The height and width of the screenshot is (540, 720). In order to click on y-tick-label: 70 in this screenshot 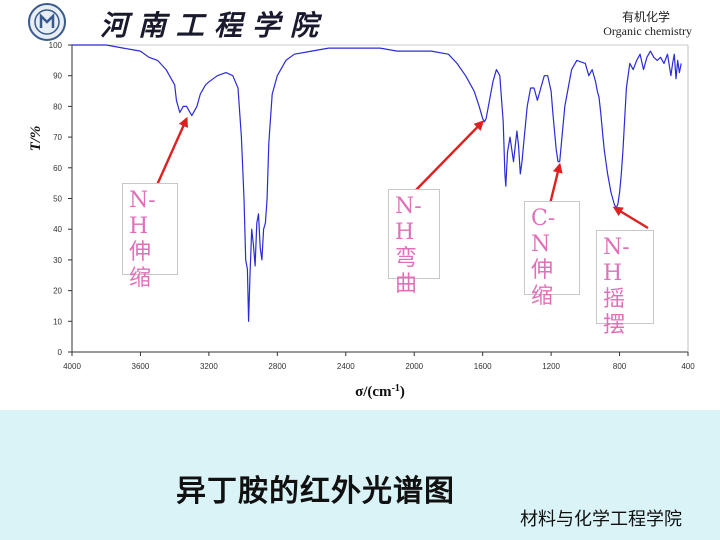, I will do `click(57, 137)`.